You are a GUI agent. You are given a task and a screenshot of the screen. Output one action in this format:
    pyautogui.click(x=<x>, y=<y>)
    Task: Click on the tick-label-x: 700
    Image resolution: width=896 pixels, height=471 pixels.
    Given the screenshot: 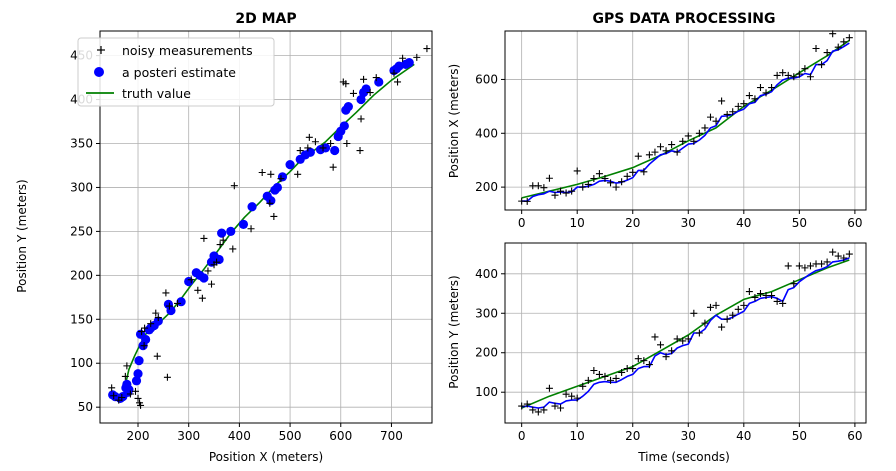 What is the action you would take?
    pyautogui.click(x=391, y=436)
    